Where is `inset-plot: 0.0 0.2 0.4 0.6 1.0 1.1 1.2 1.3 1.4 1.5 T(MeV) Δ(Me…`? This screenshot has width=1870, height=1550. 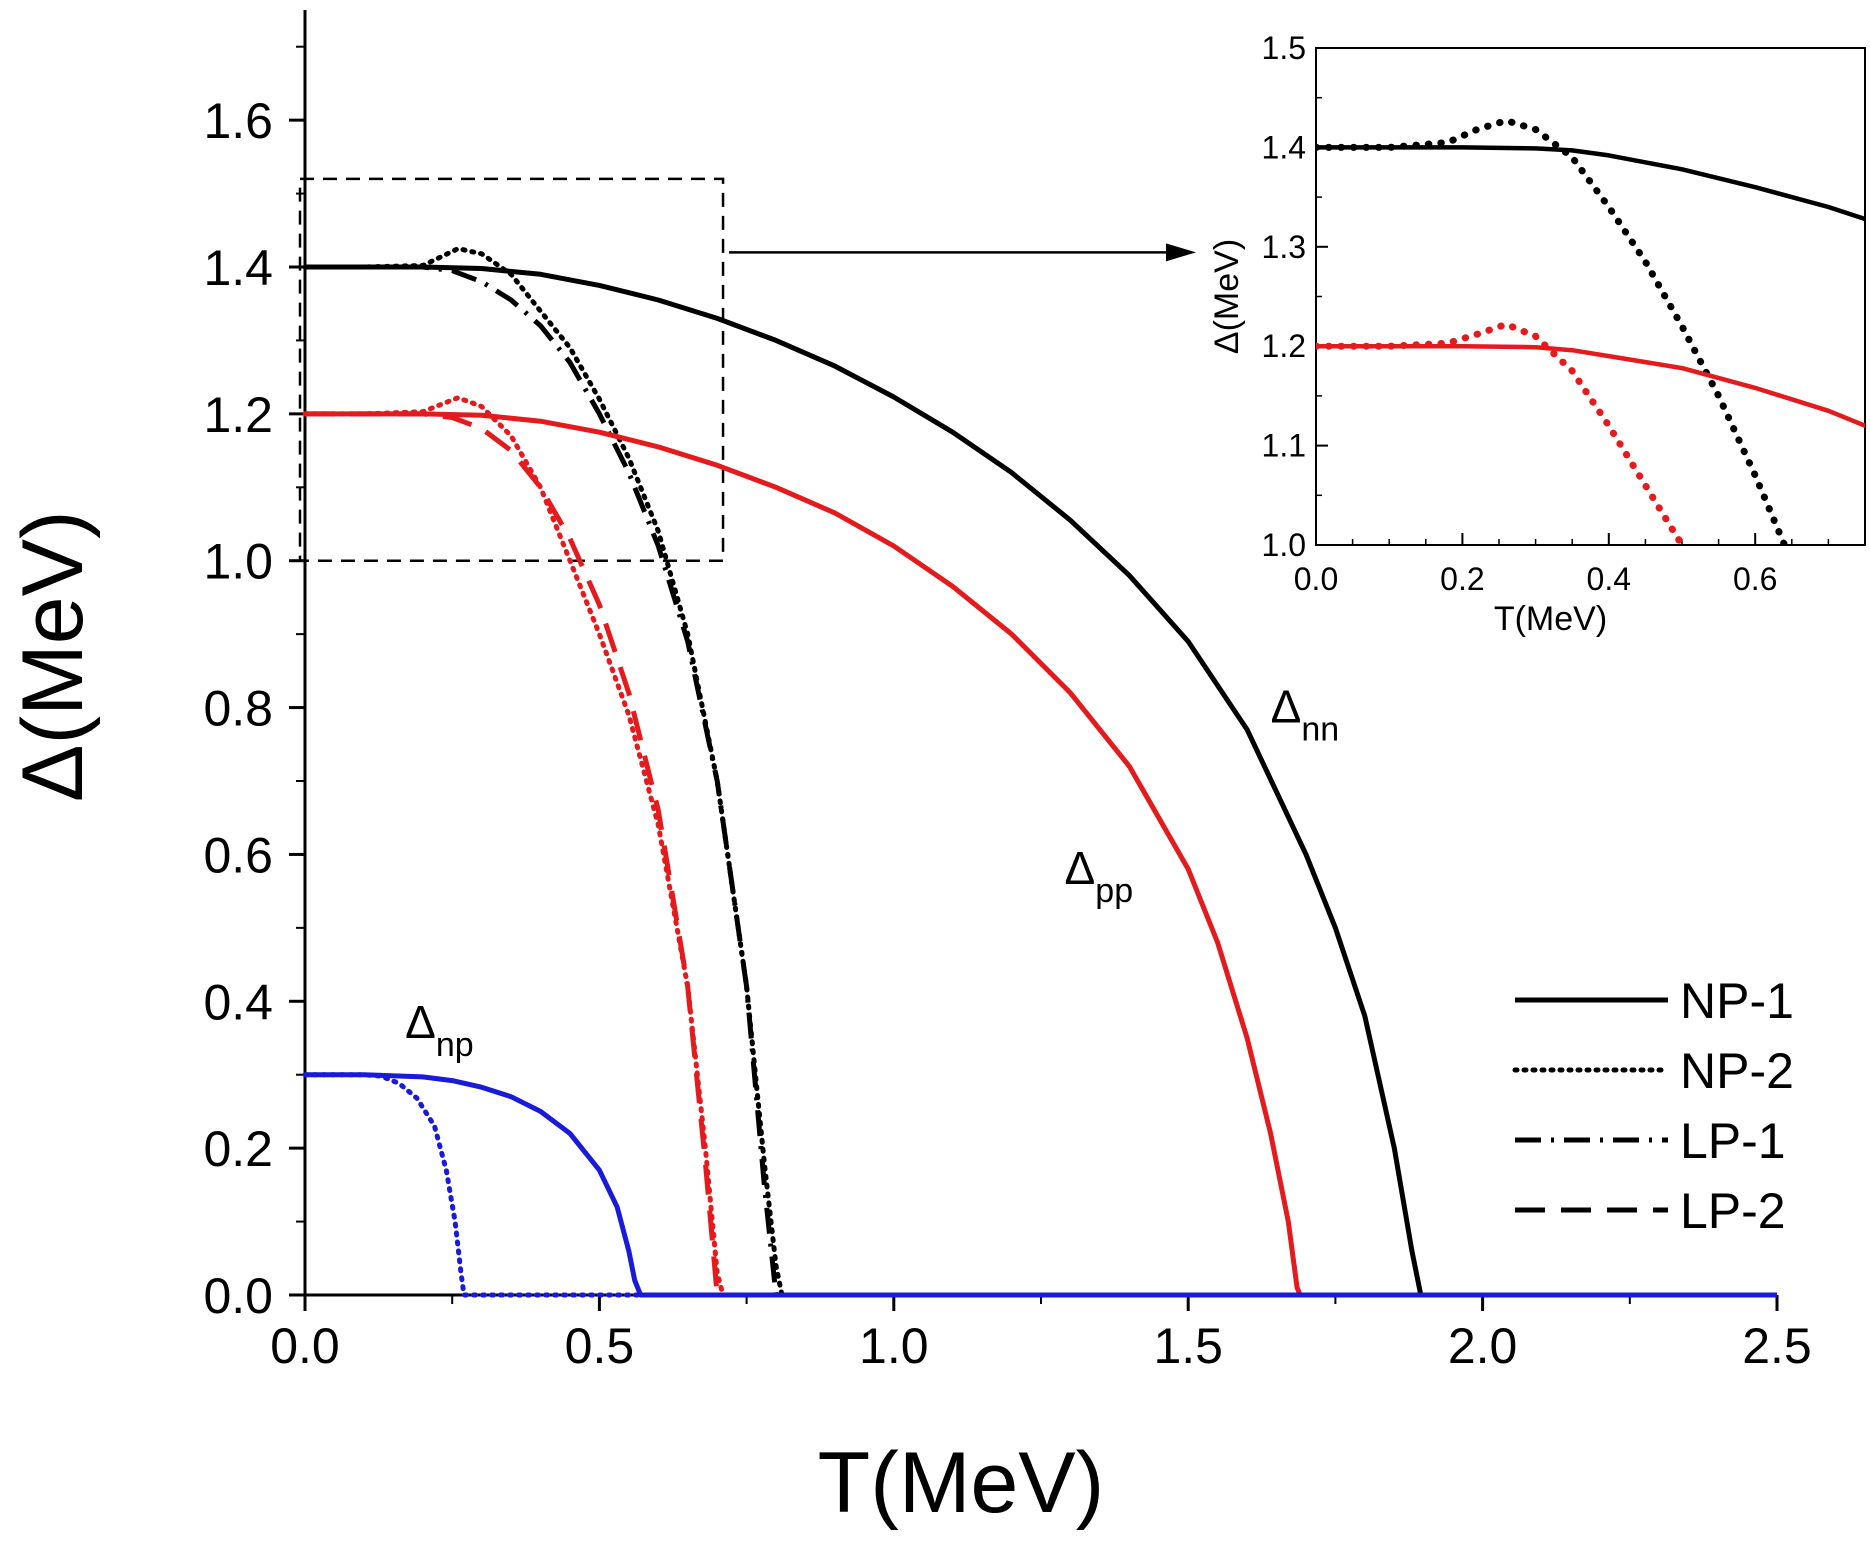 inset-plot: 0.0 0.2 0.4 0.6 1.0 1.1 1.2 1.3 1.4 1.5 T(MeV) Δ(Me… is located at coordinates (1537, 334).